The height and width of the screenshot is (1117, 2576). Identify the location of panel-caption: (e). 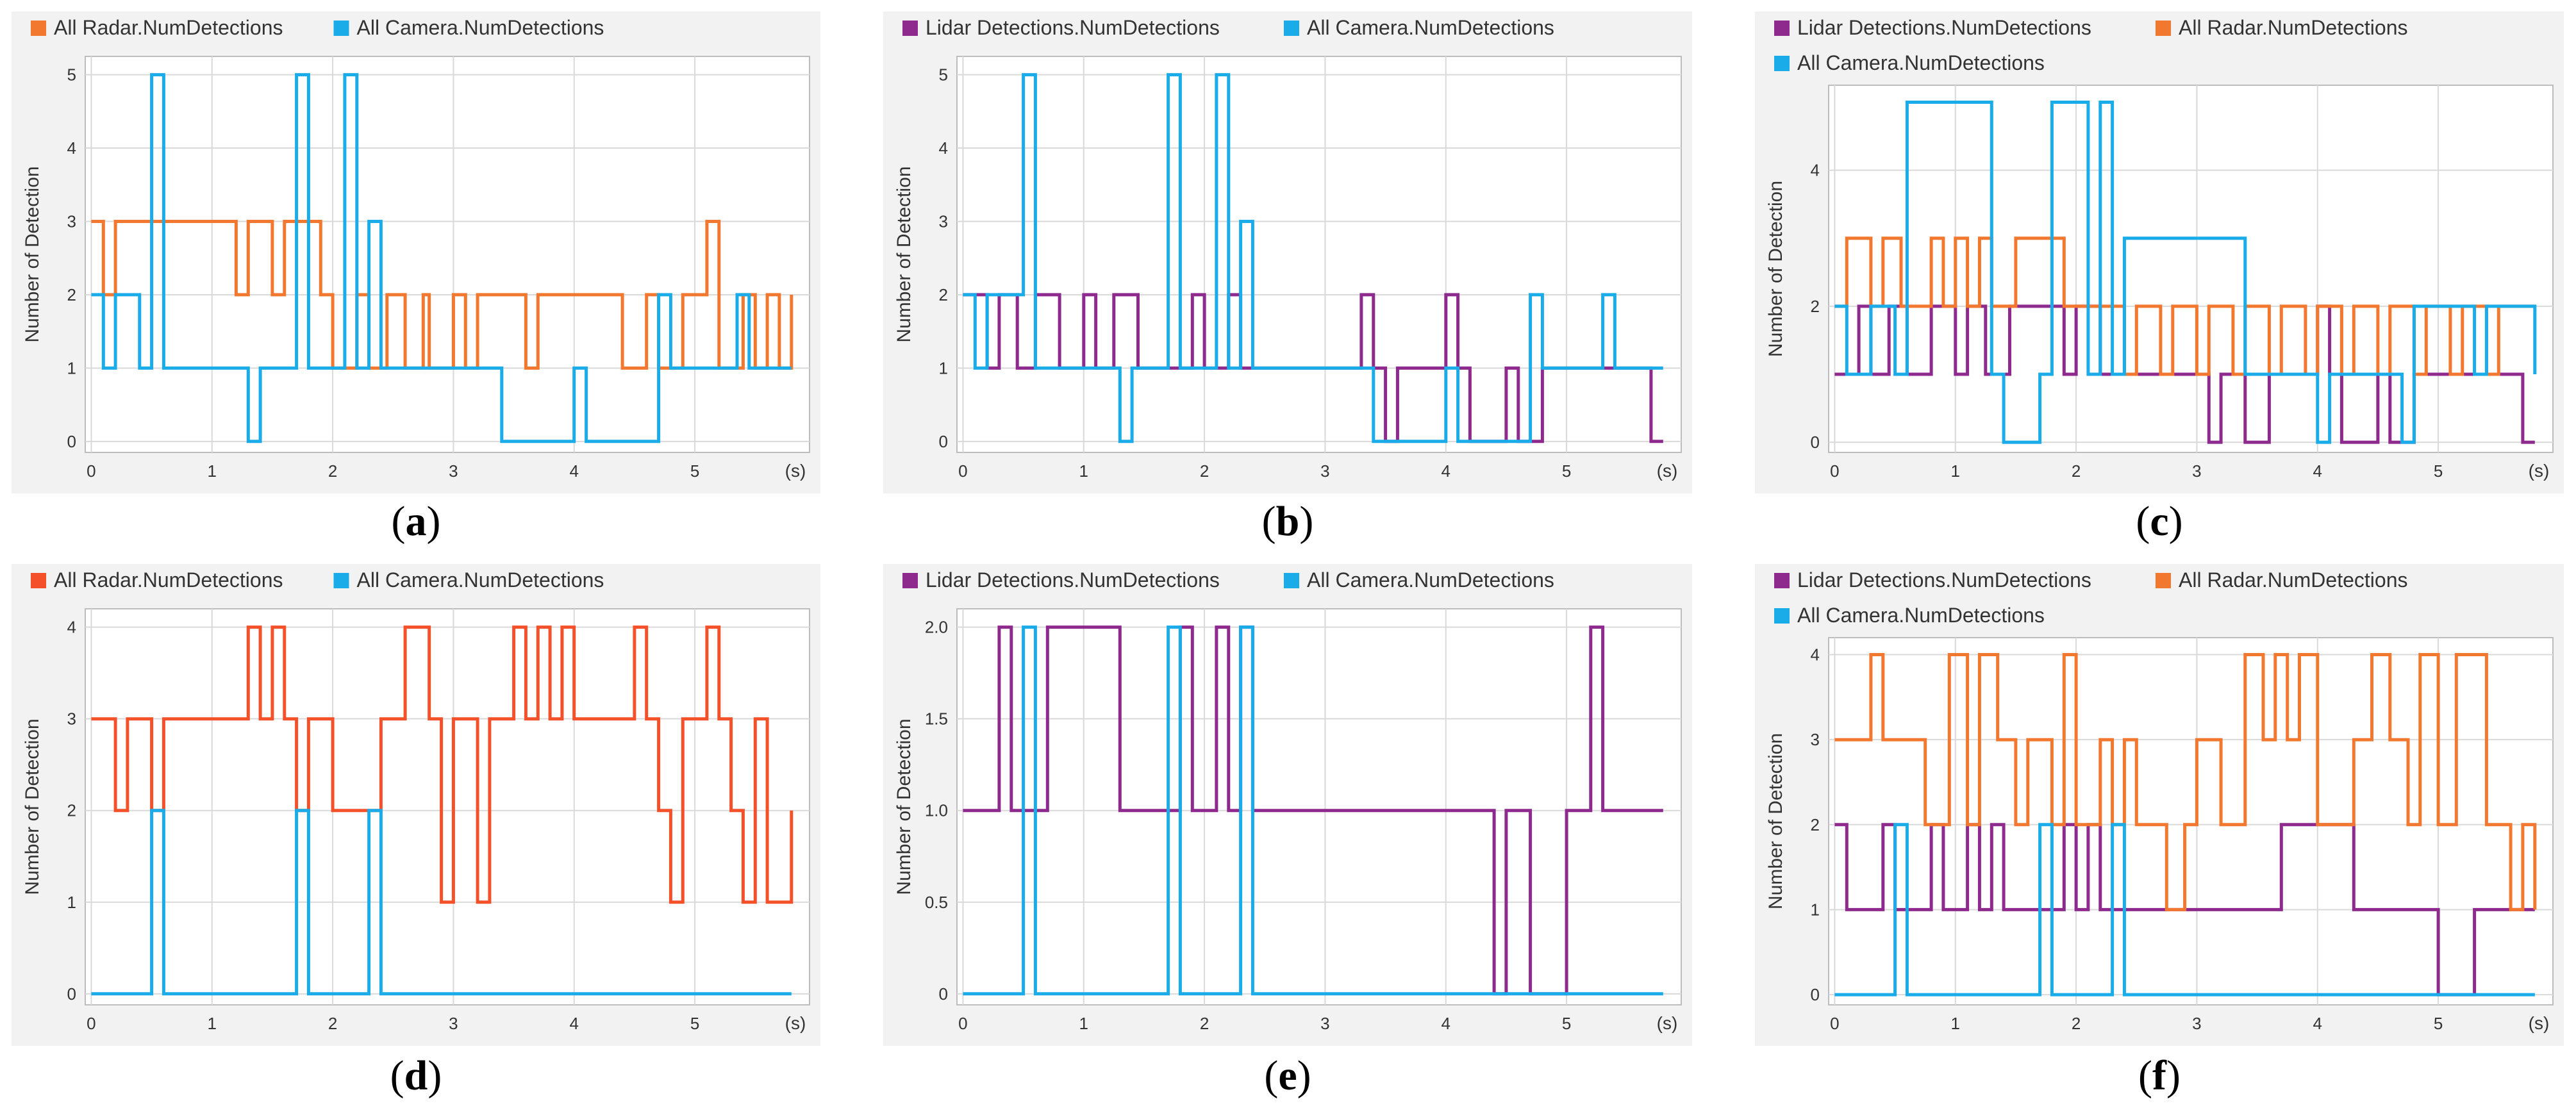
(1287, 1075).